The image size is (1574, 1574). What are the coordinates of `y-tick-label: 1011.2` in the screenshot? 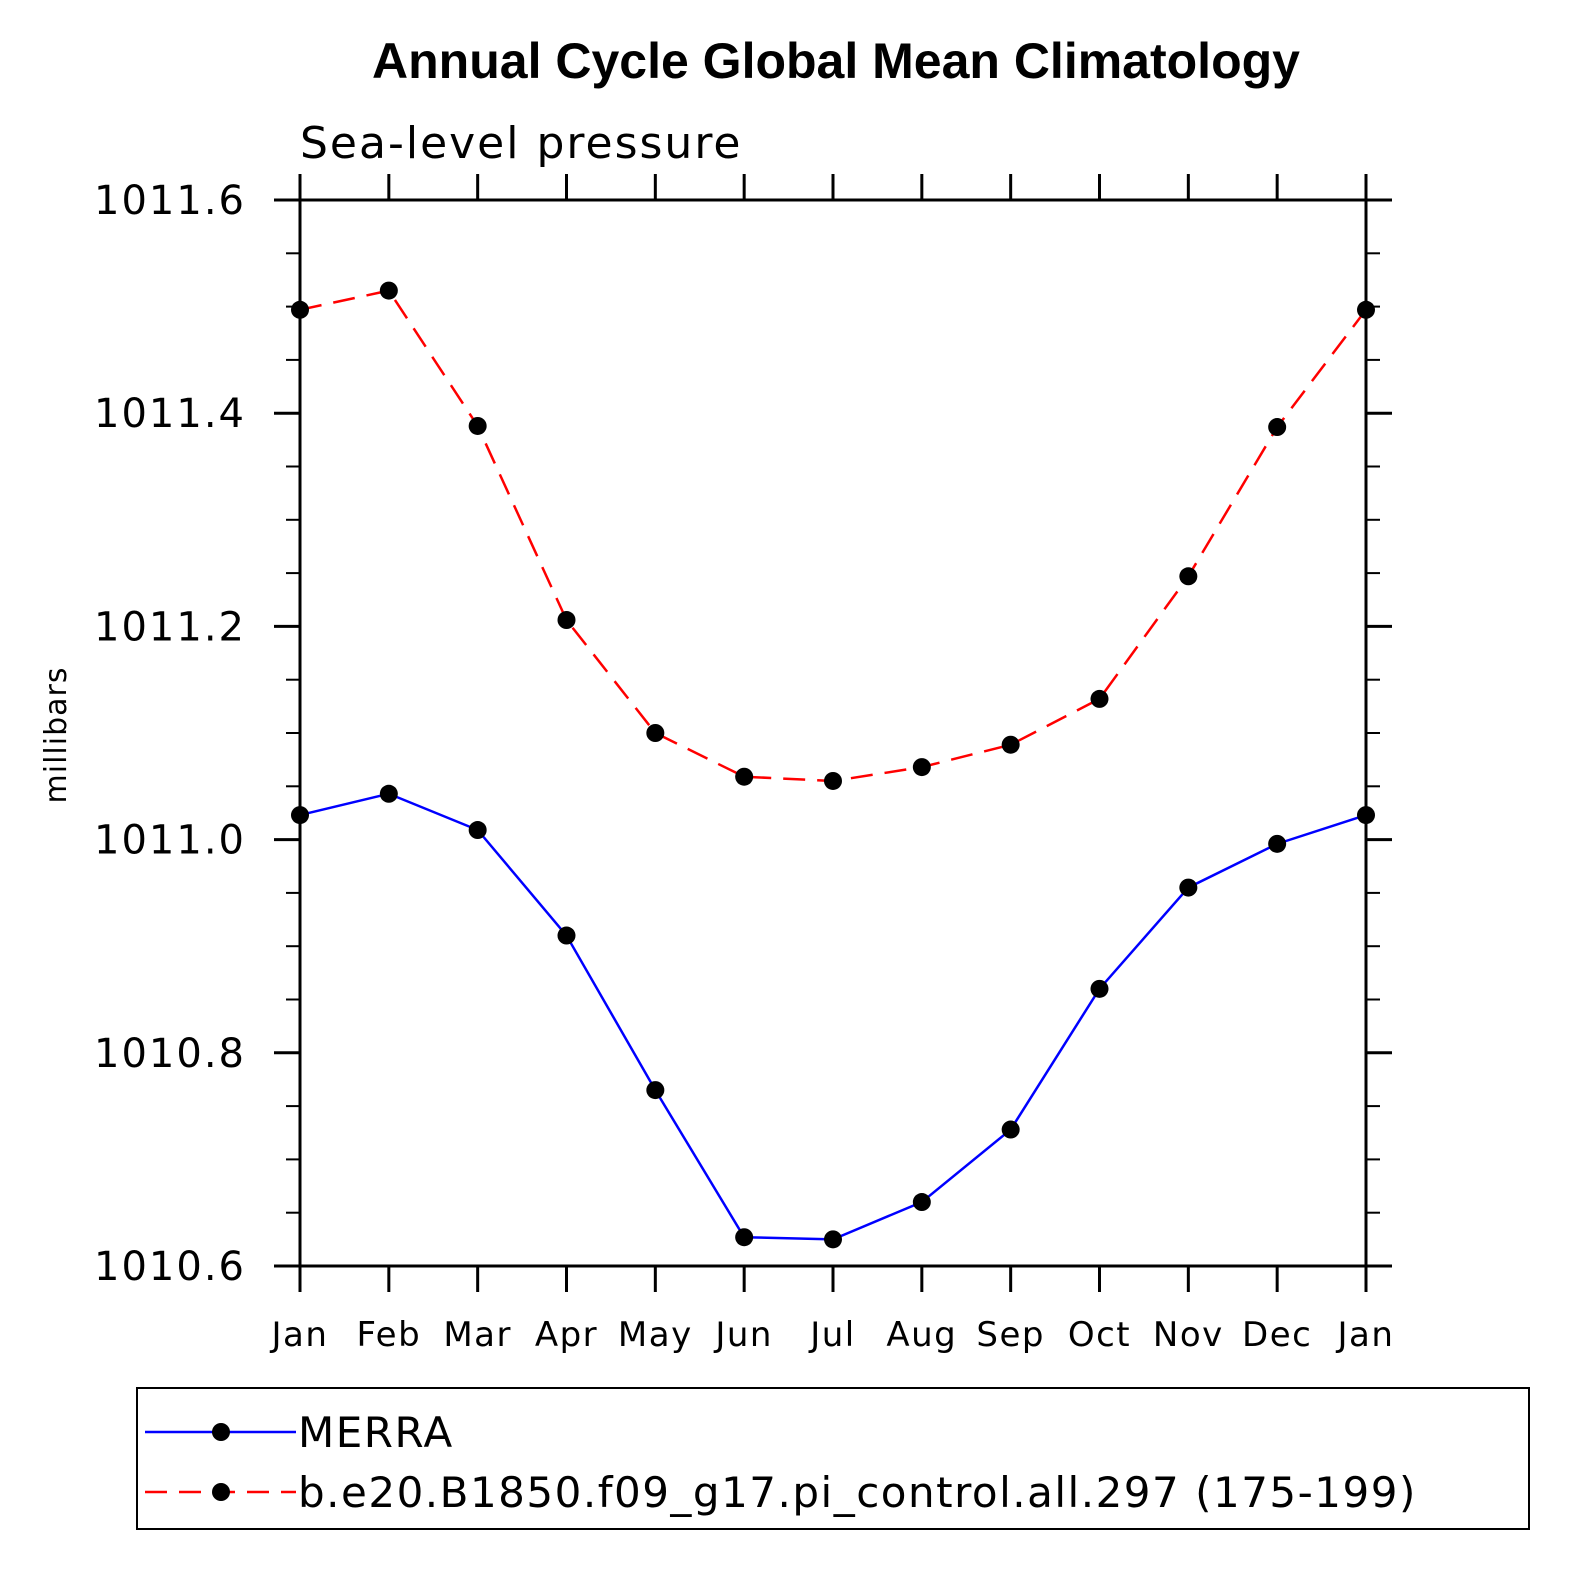 It's located at (170, 627).